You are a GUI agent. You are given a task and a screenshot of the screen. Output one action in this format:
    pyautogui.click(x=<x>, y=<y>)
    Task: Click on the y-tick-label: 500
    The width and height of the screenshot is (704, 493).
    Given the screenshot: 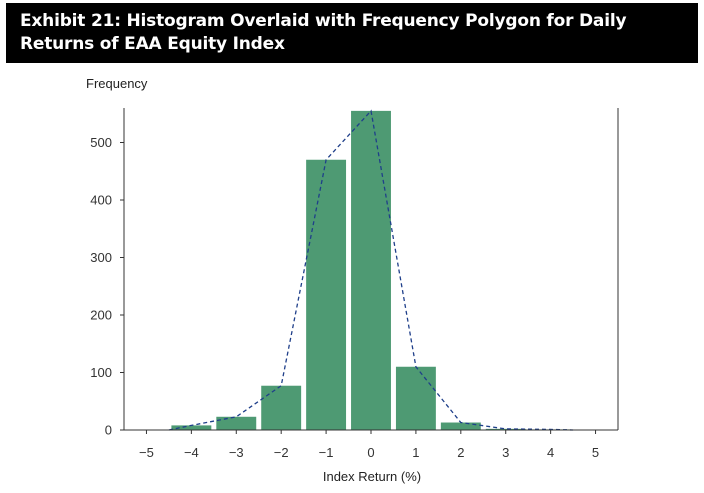 What is the action you would take?
    pyautogui.click(x=101, y=142)
    